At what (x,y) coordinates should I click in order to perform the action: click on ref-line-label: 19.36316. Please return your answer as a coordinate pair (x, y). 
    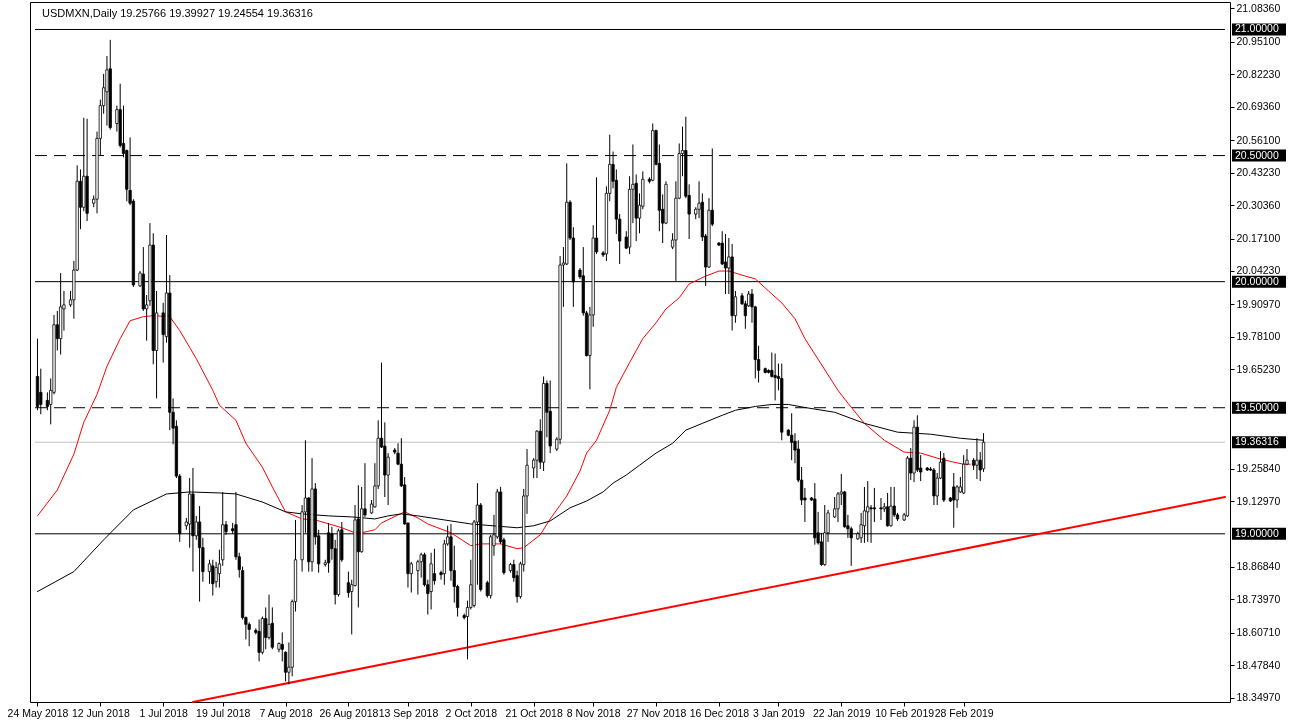
    Looking at the image, I should click on (1257, 441).